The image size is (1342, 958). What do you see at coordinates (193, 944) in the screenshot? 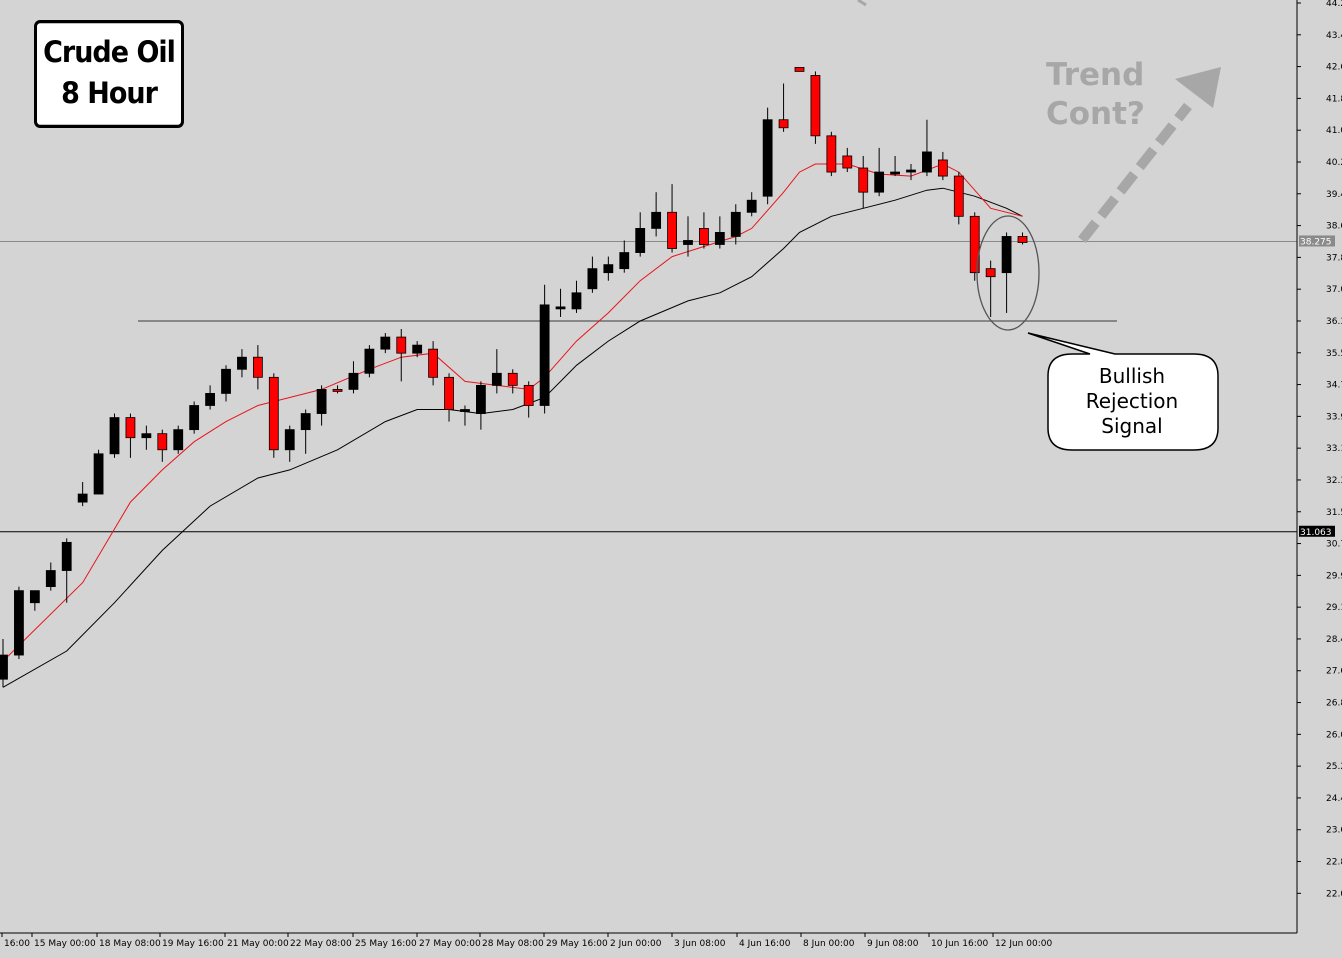
I see `time-tick-label: 19 May 16:00` at bounding box center [193, 944].